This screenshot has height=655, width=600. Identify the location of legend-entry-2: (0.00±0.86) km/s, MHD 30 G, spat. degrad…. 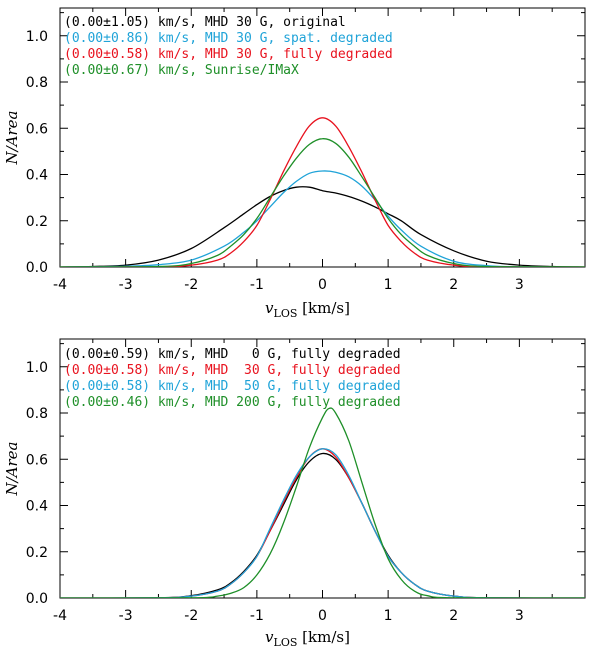
(228, 38).